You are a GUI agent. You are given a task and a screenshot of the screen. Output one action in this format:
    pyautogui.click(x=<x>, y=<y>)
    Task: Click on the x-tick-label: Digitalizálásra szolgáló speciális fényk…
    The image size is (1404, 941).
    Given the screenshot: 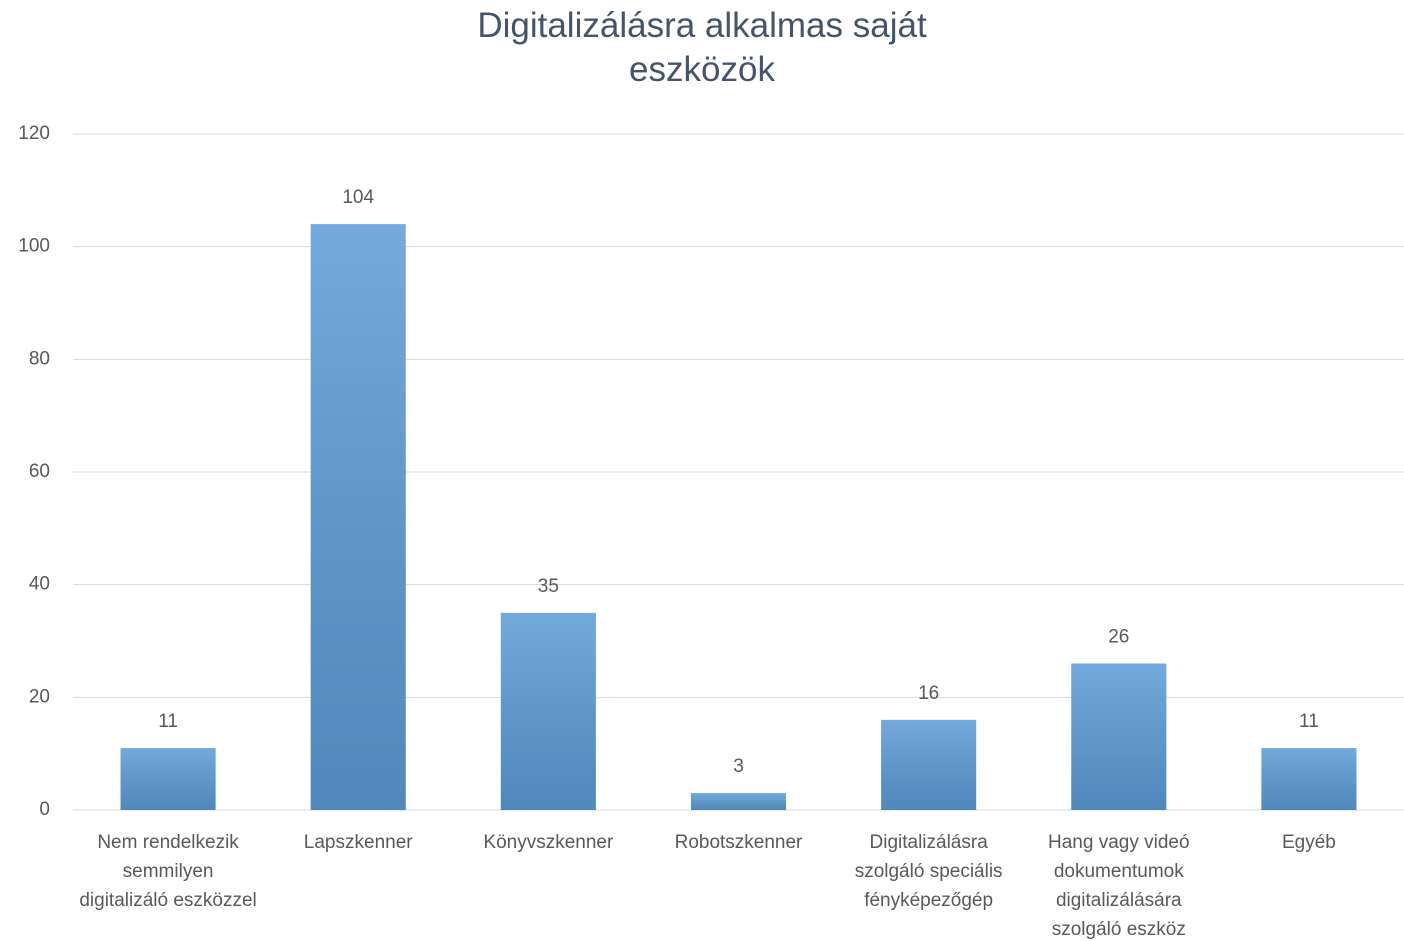 What is the action you would take?
    pyautogui.click(x=928, y=871)
    